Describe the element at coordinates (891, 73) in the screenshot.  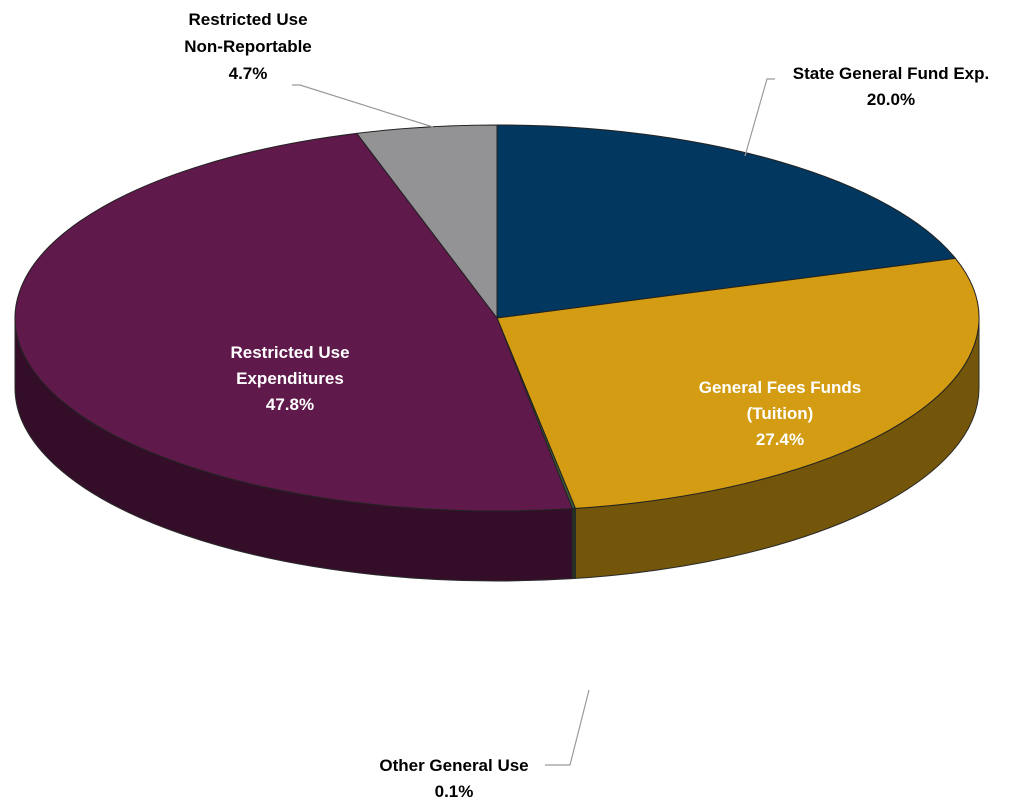
I see `slice-label-state-general-fund-exp: State General Fund Exp.` at that location.